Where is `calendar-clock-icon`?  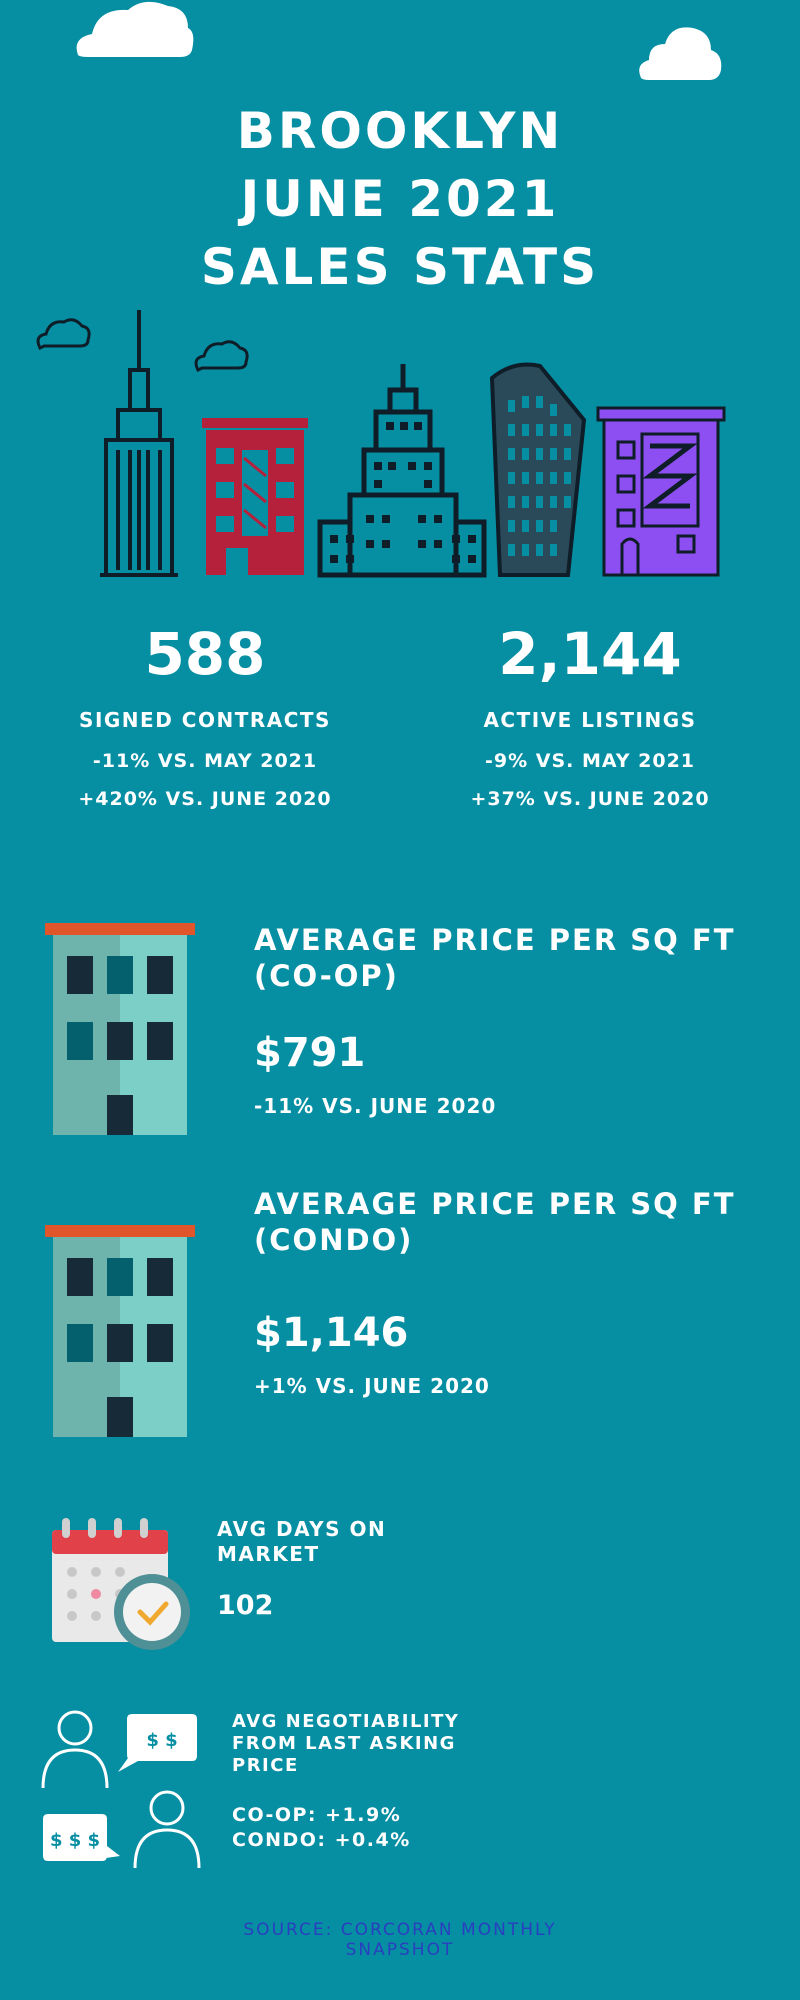 calendar-clock-icon is located at coordinates (121, 1584).